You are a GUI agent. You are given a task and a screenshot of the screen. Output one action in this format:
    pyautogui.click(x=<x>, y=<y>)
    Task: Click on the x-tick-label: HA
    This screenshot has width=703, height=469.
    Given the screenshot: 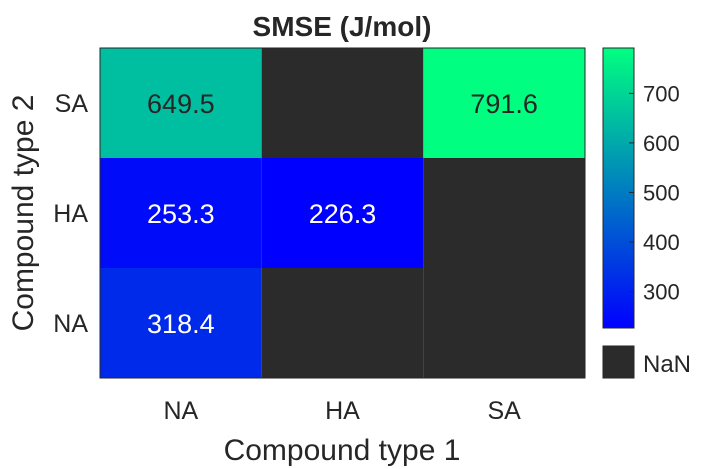 What is the action you would take?
    pyautogui.click(x=342, y=411)
    